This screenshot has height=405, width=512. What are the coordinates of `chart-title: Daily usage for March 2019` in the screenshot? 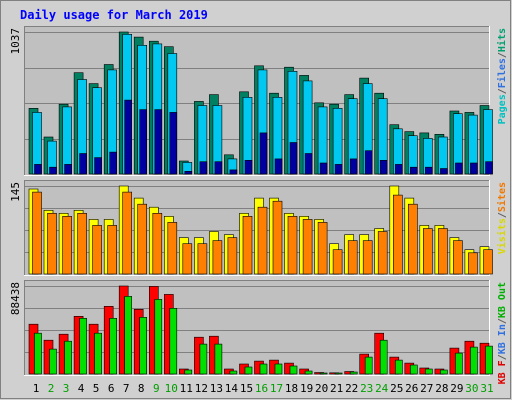 It's located at (114, 15).